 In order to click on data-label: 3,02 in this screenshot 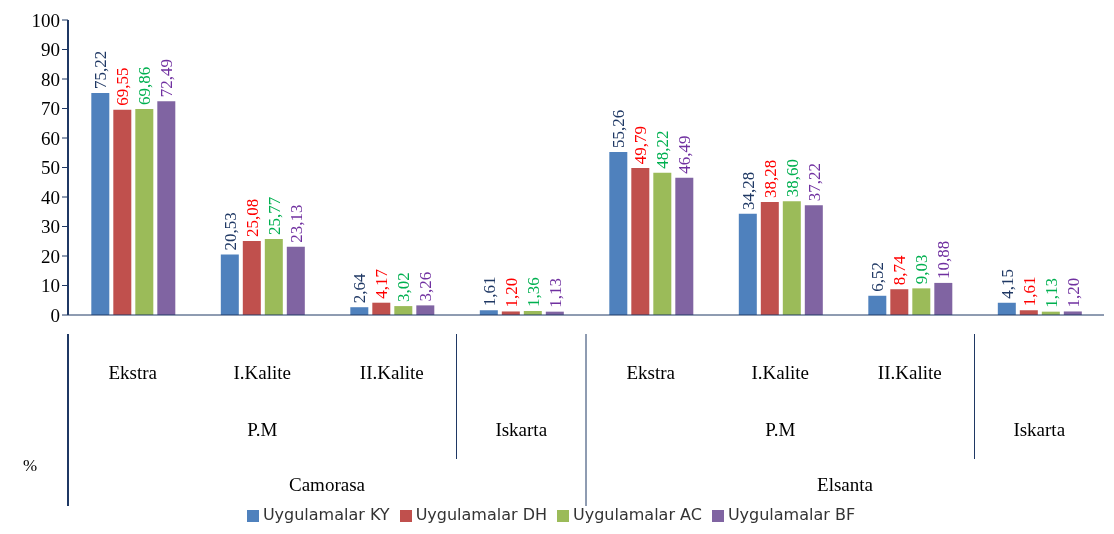, I will do `click(404, 287)`.